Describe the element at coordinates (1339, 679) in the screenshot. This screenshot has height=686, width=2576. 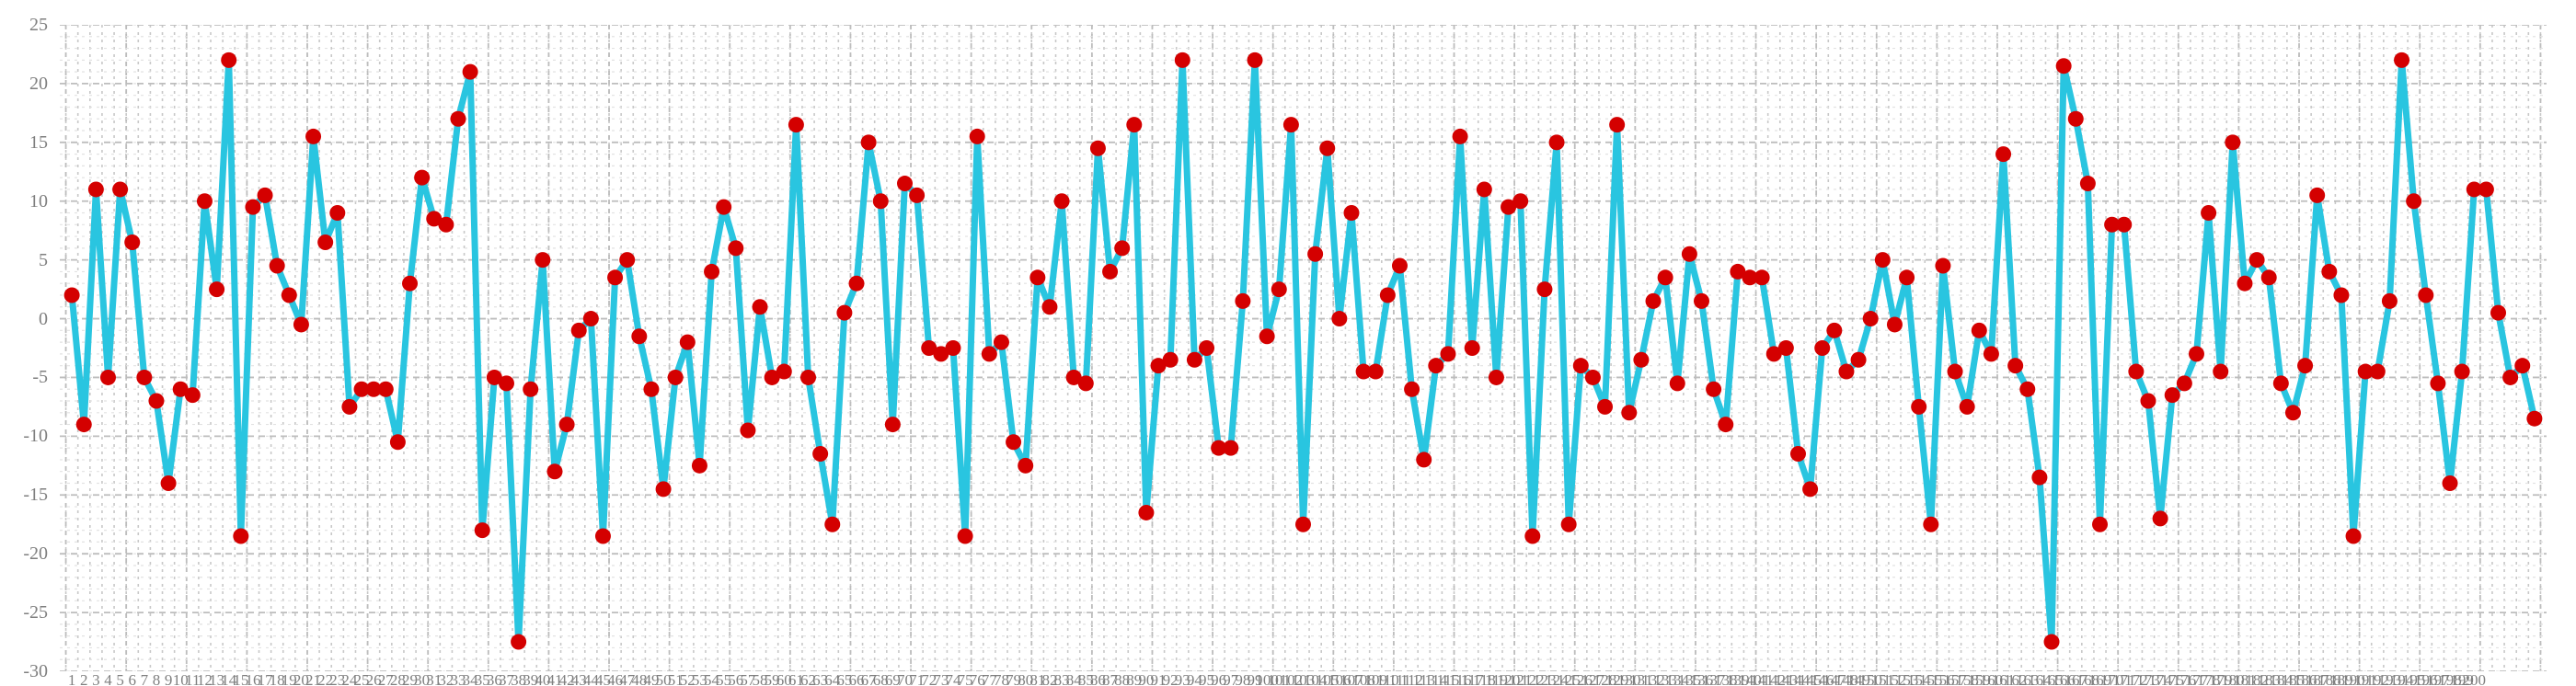
I see `x-axis-tick-label: 106` at that location.